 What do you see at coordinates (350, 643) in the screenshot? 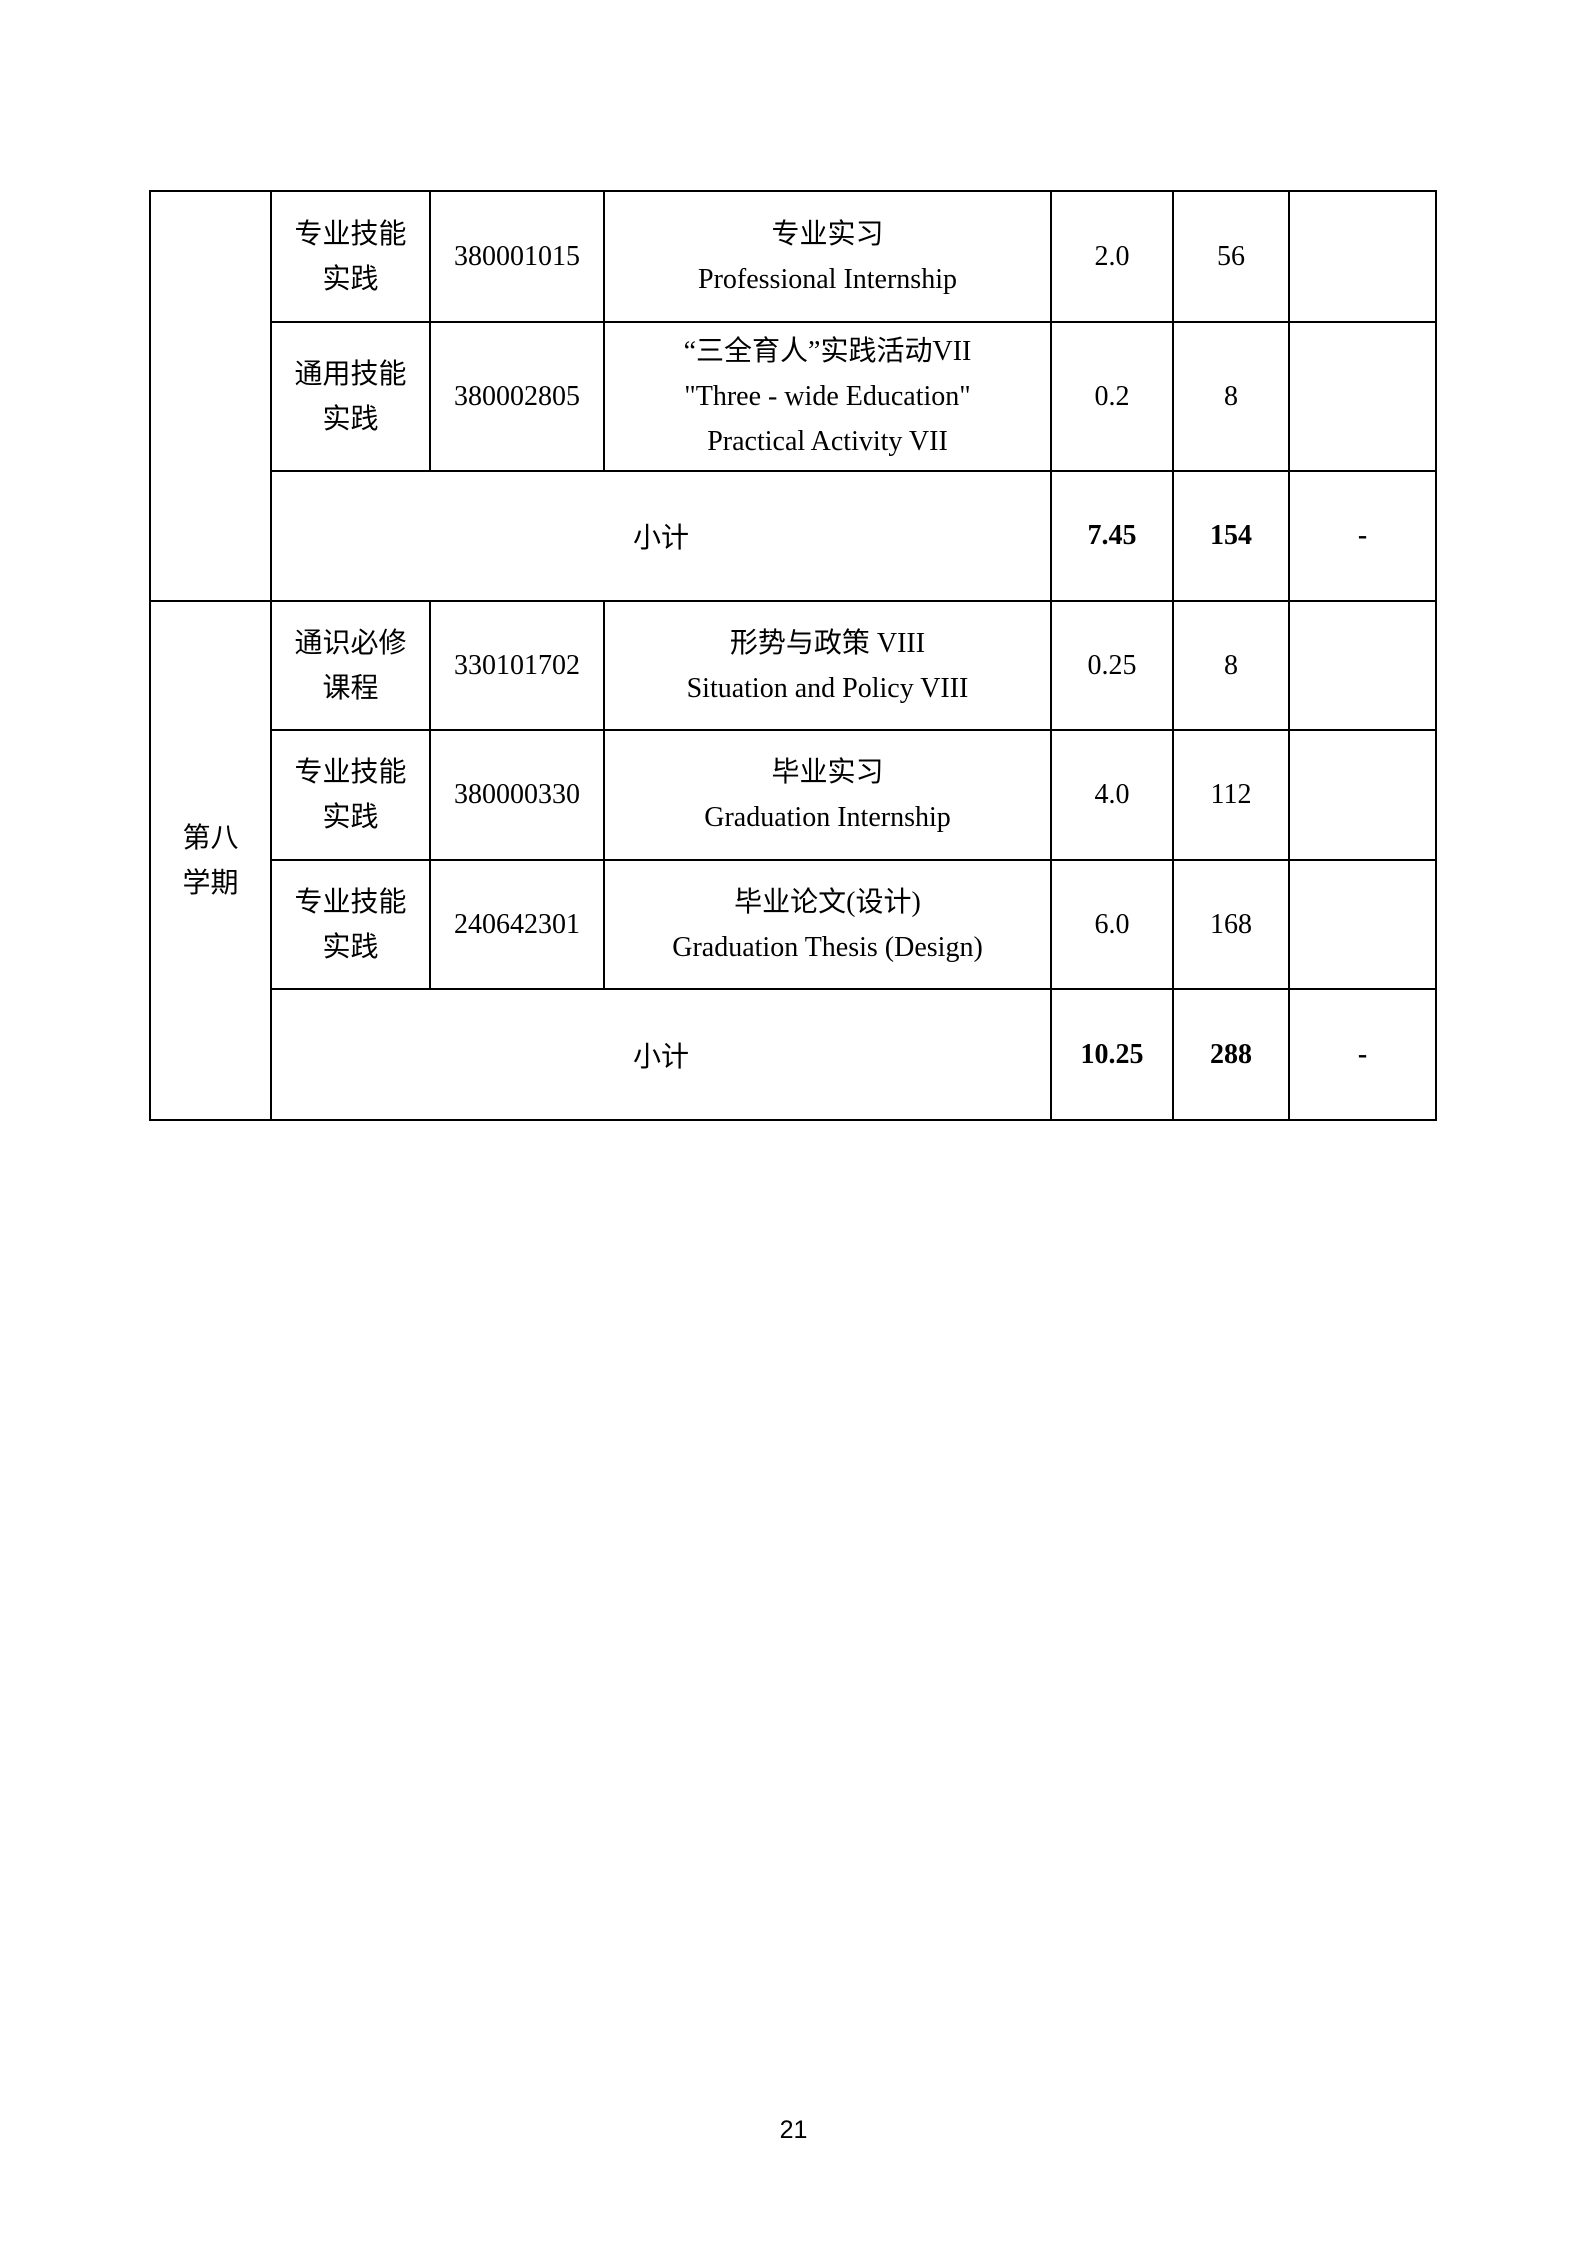
I see `category-line: 通识必修` at bounding box center [350, 643].